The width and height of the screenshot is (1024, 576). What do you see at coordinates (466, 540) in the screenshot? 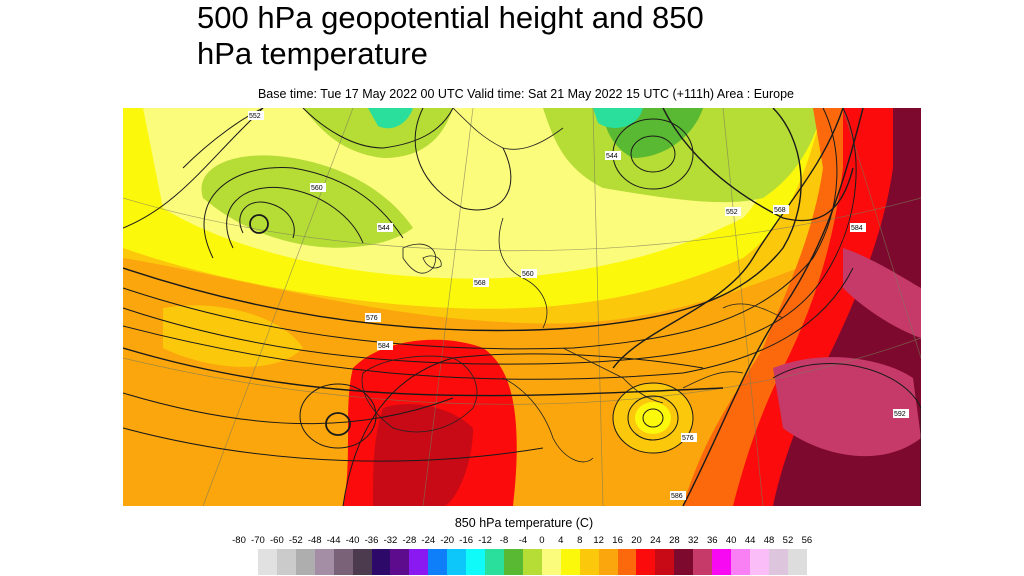
I see `legend-tick: -16` at bounding box center [466, 540].